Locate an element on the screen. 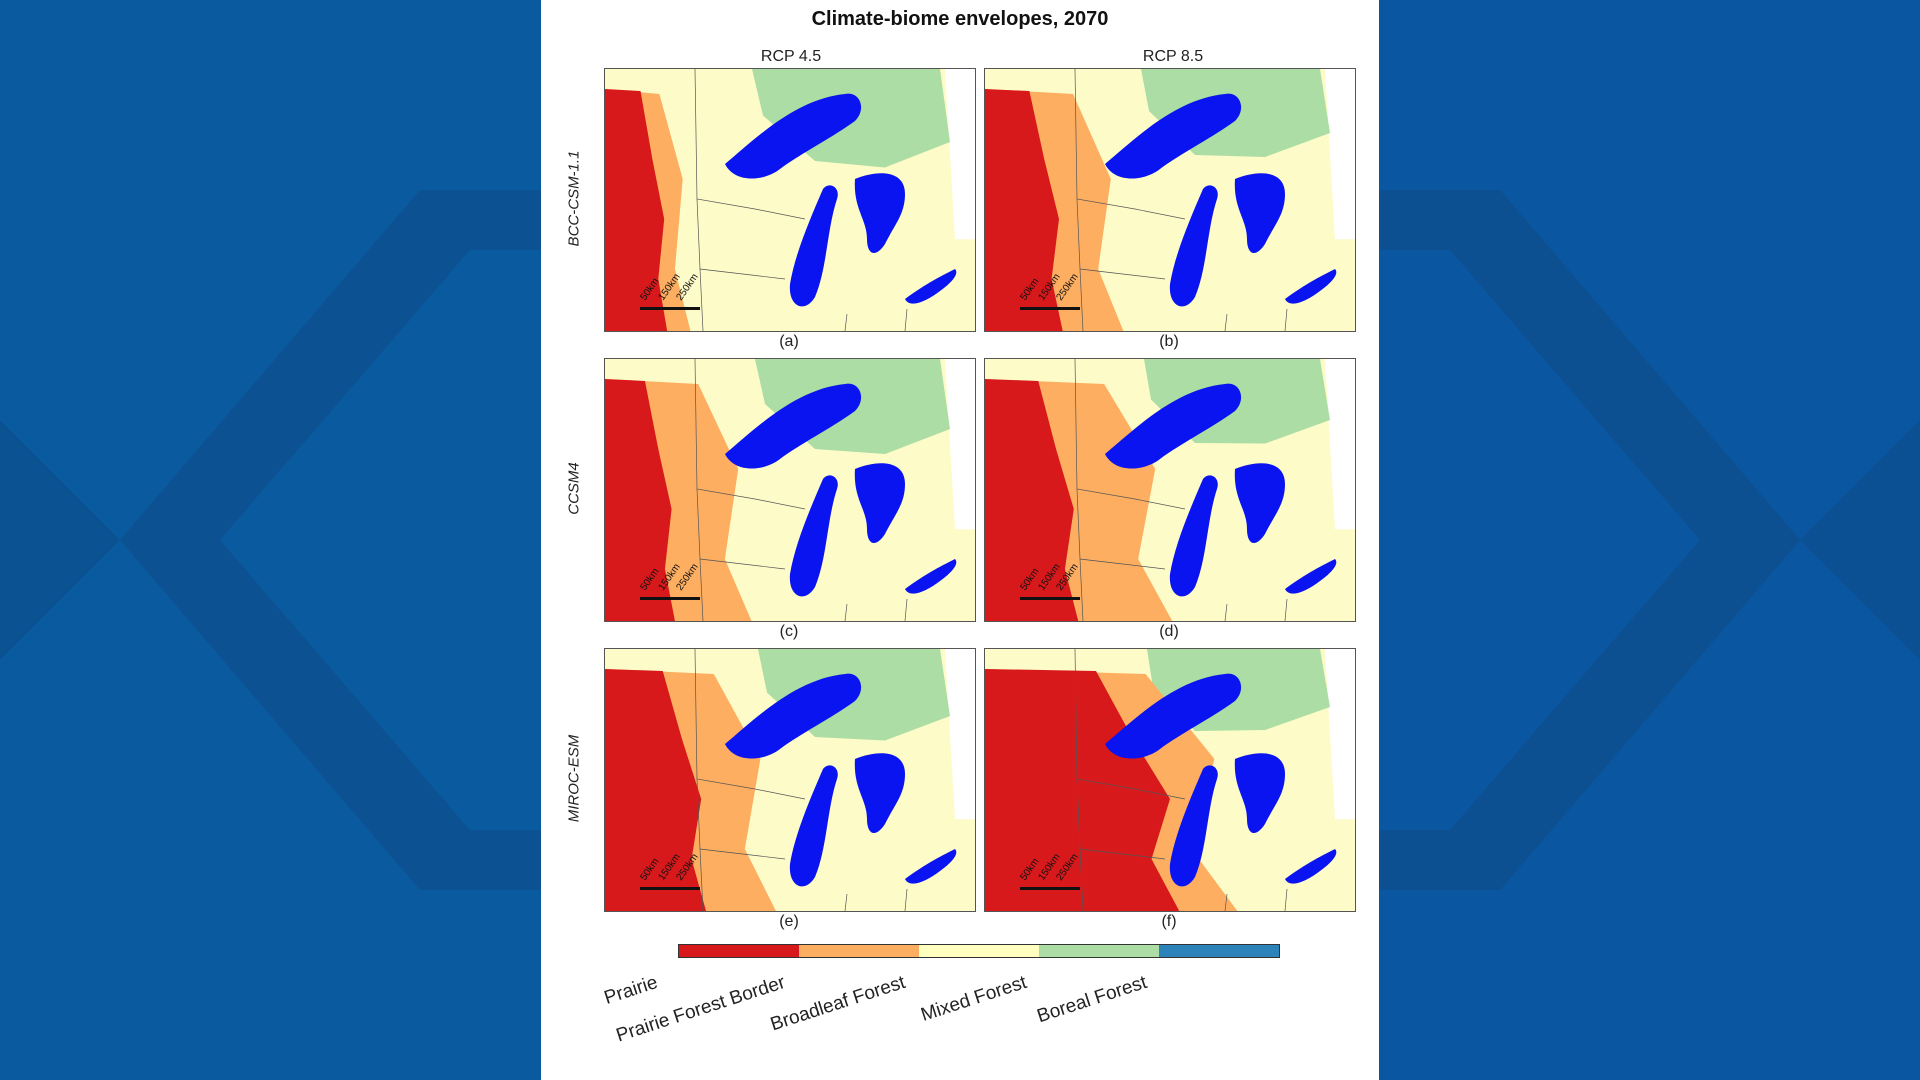 This screenshot has width=1920, height=1080. panel-label-b: (b) is located at coordinates (1169, 341).